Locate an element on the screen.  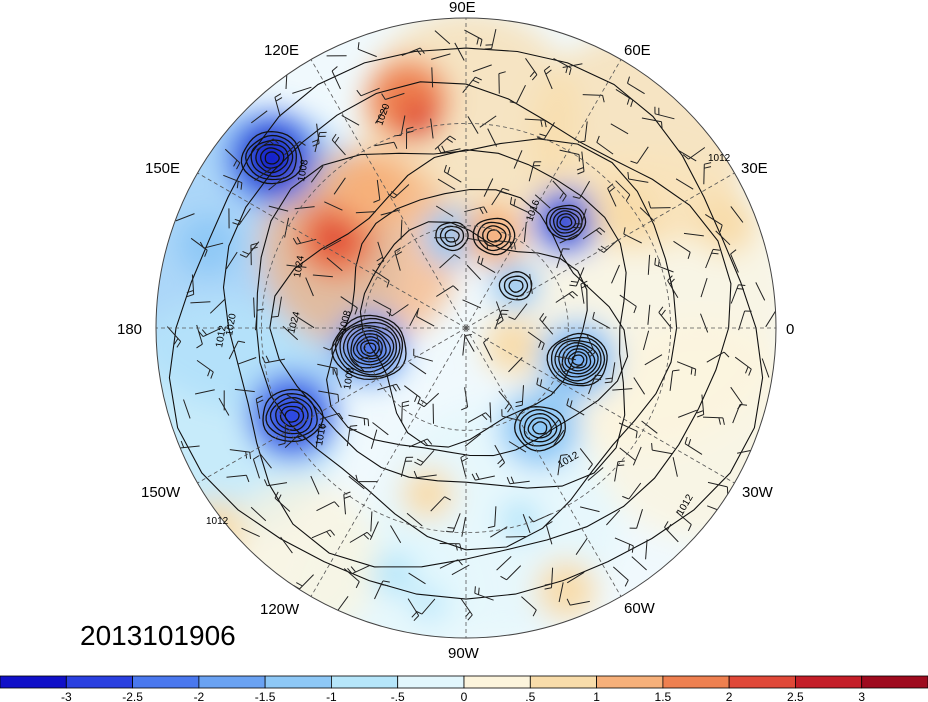
timestamp-label: 2013101906 is located at coordinates (158, 635).